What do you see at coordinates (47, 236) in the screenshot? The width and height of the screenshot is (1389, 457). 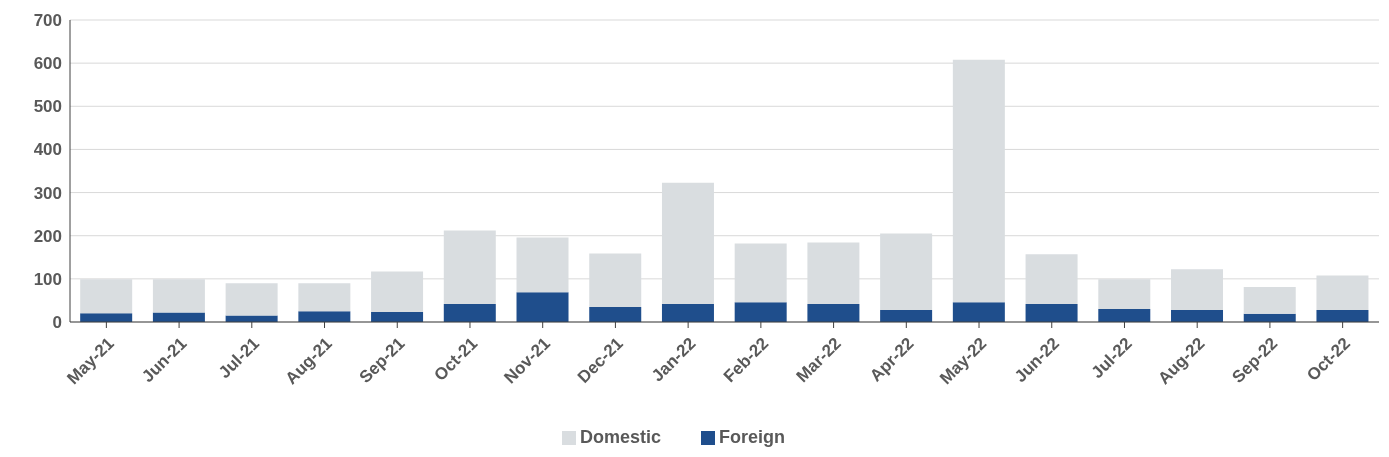 I see `y-tick-label: 200` at bounding box center [47, 236].